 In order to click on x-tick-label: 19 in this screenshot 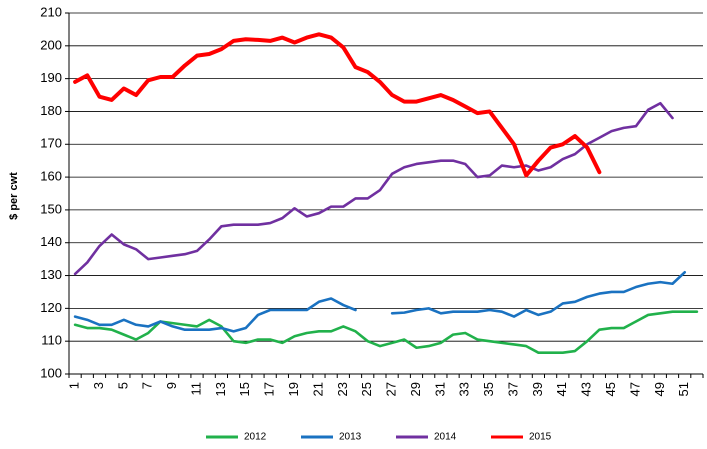, I will do `click(293, 389)`.